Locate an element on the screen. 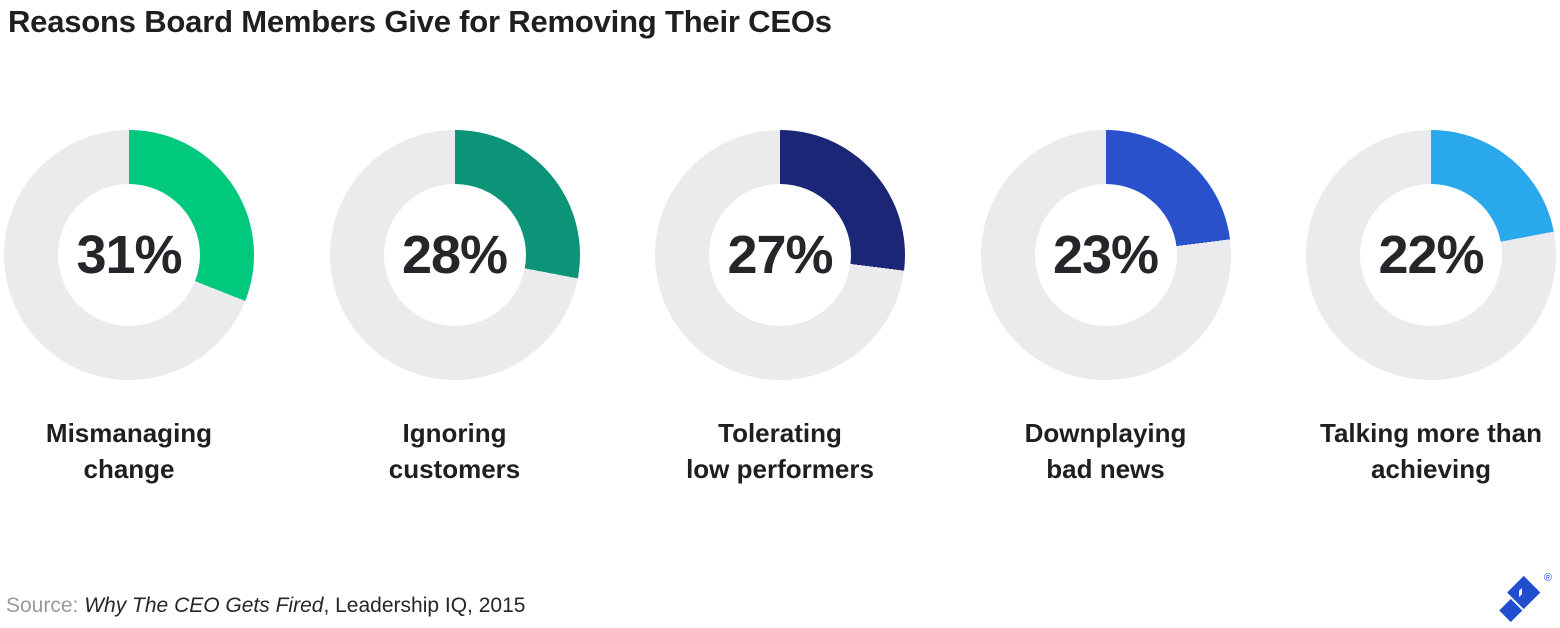 This screenshot has width=1560, height=628. donut-cell-mismanaging-change: 31% Mismanaging change is located at coordinates (129, 309).